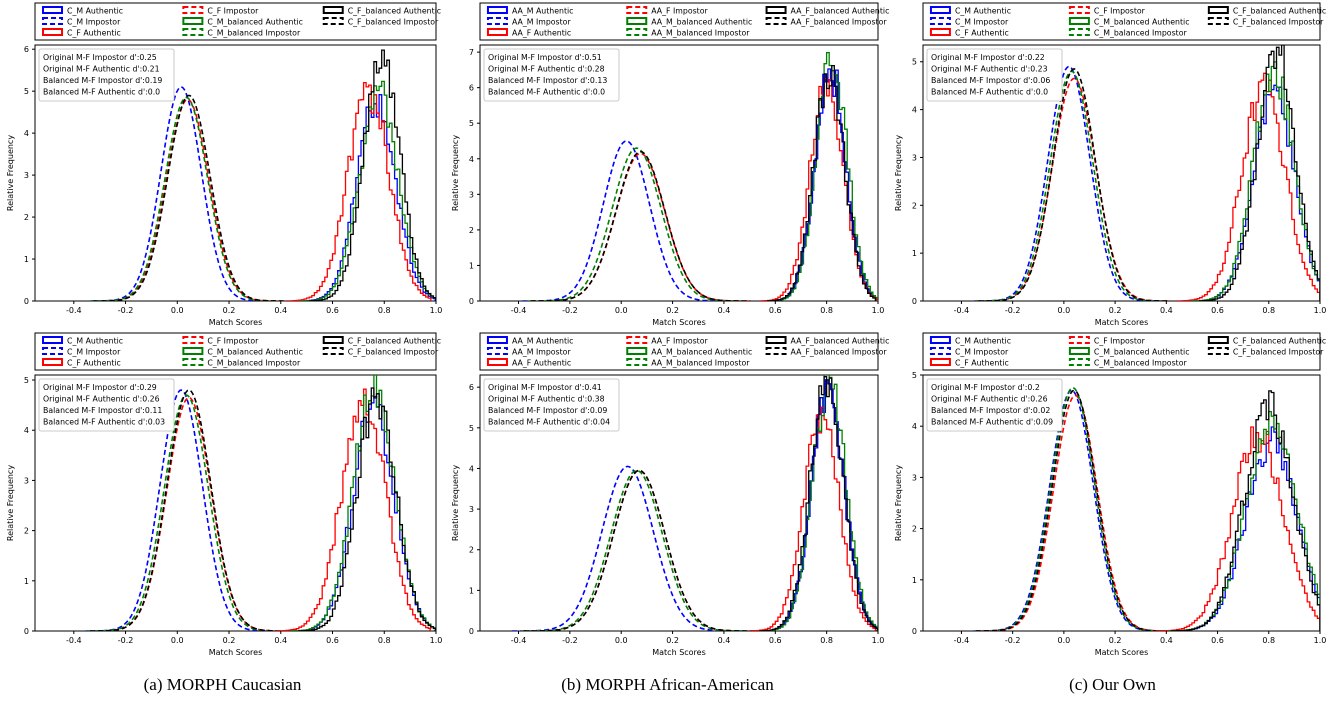  What do you see at coordinates (549, 422) in the screenshot?
I see `annotation-text: Balanced M-F Authentic d':0.04` at bounding box center [549, 422].